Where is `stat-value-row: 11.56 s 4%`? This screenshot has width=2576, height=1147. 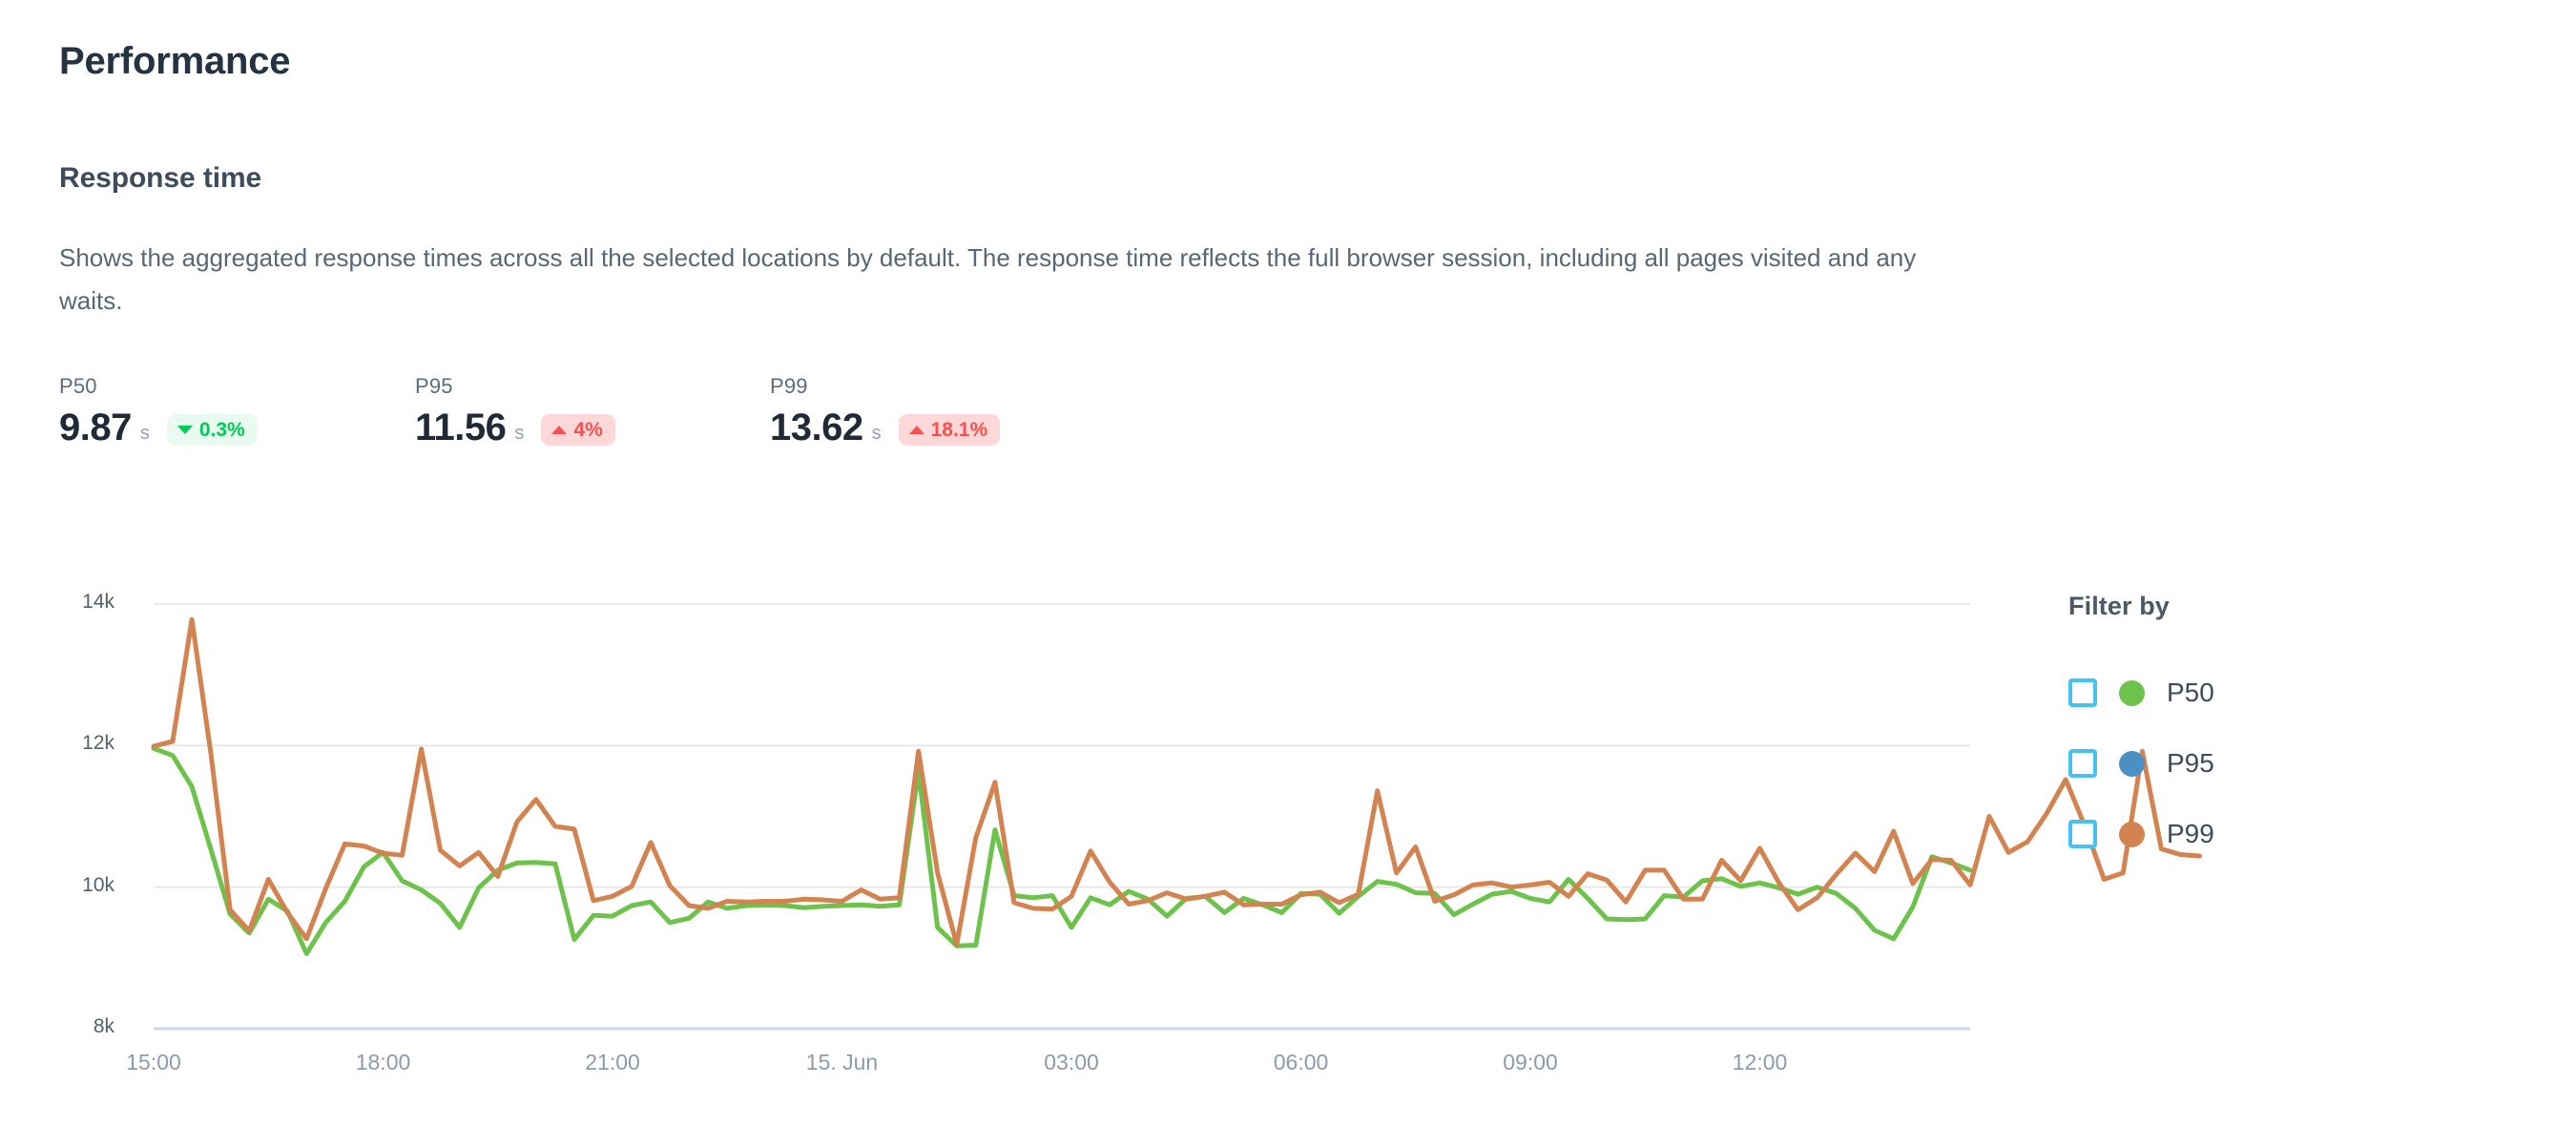 stat-value-row: 11.56 s 4% is located at coordinates (515, 427).